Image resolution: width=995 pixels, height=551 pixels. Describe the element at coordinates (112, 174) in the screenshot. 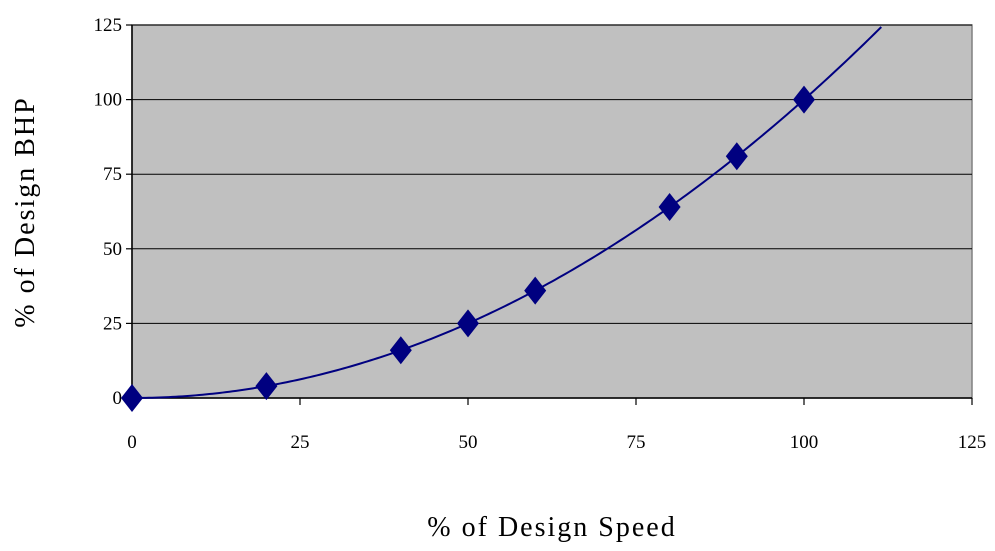

I see `y-tick-label-3: 75` at that location.